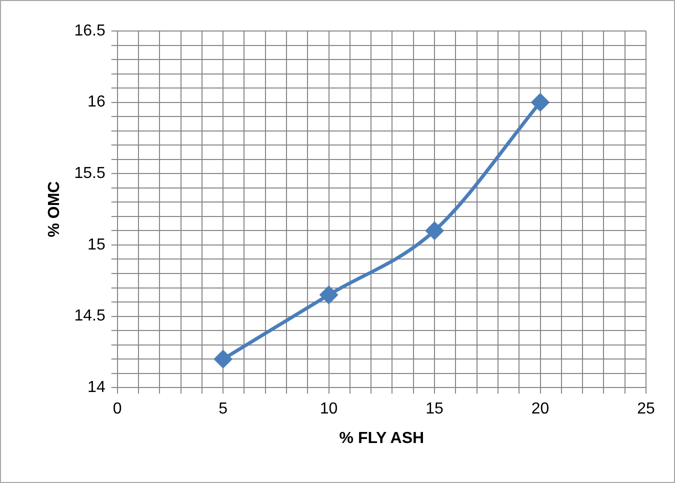 The image size is (675, 483). Describe the element at coordinates (90, 173) in the screenshot. I see `y-tick-label: 15.5` at that location.